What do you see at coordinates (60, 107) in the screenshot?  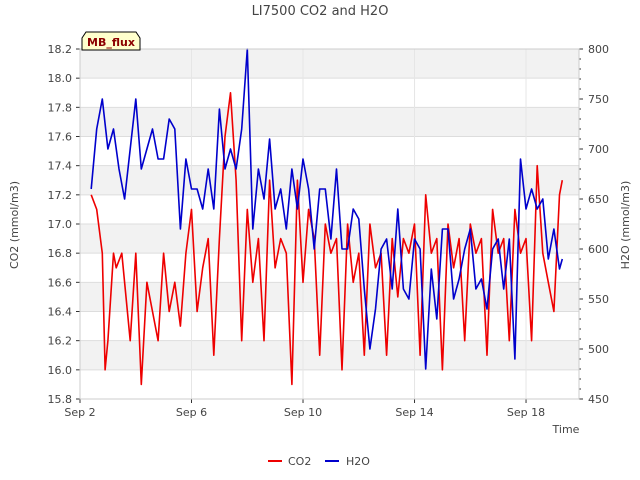 I see `y-tick-label-left: 17.8` at bounding box center [60, 107].